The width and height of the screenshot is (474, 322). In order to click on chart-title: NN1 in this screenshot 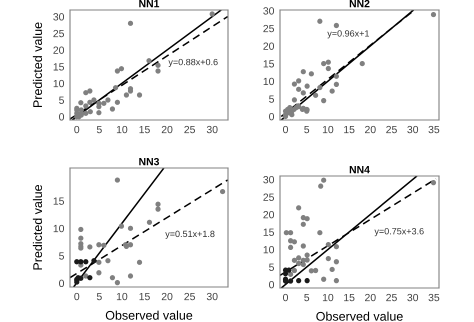, I will do `click(149, 4)`.